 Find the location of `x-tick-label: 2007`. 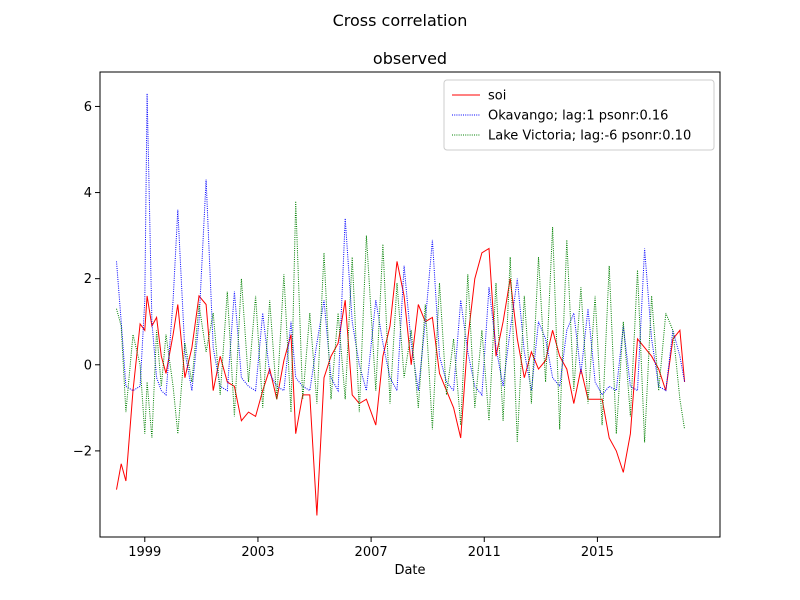

x-tick-label: 2007 is located at coordinates (371, 552).